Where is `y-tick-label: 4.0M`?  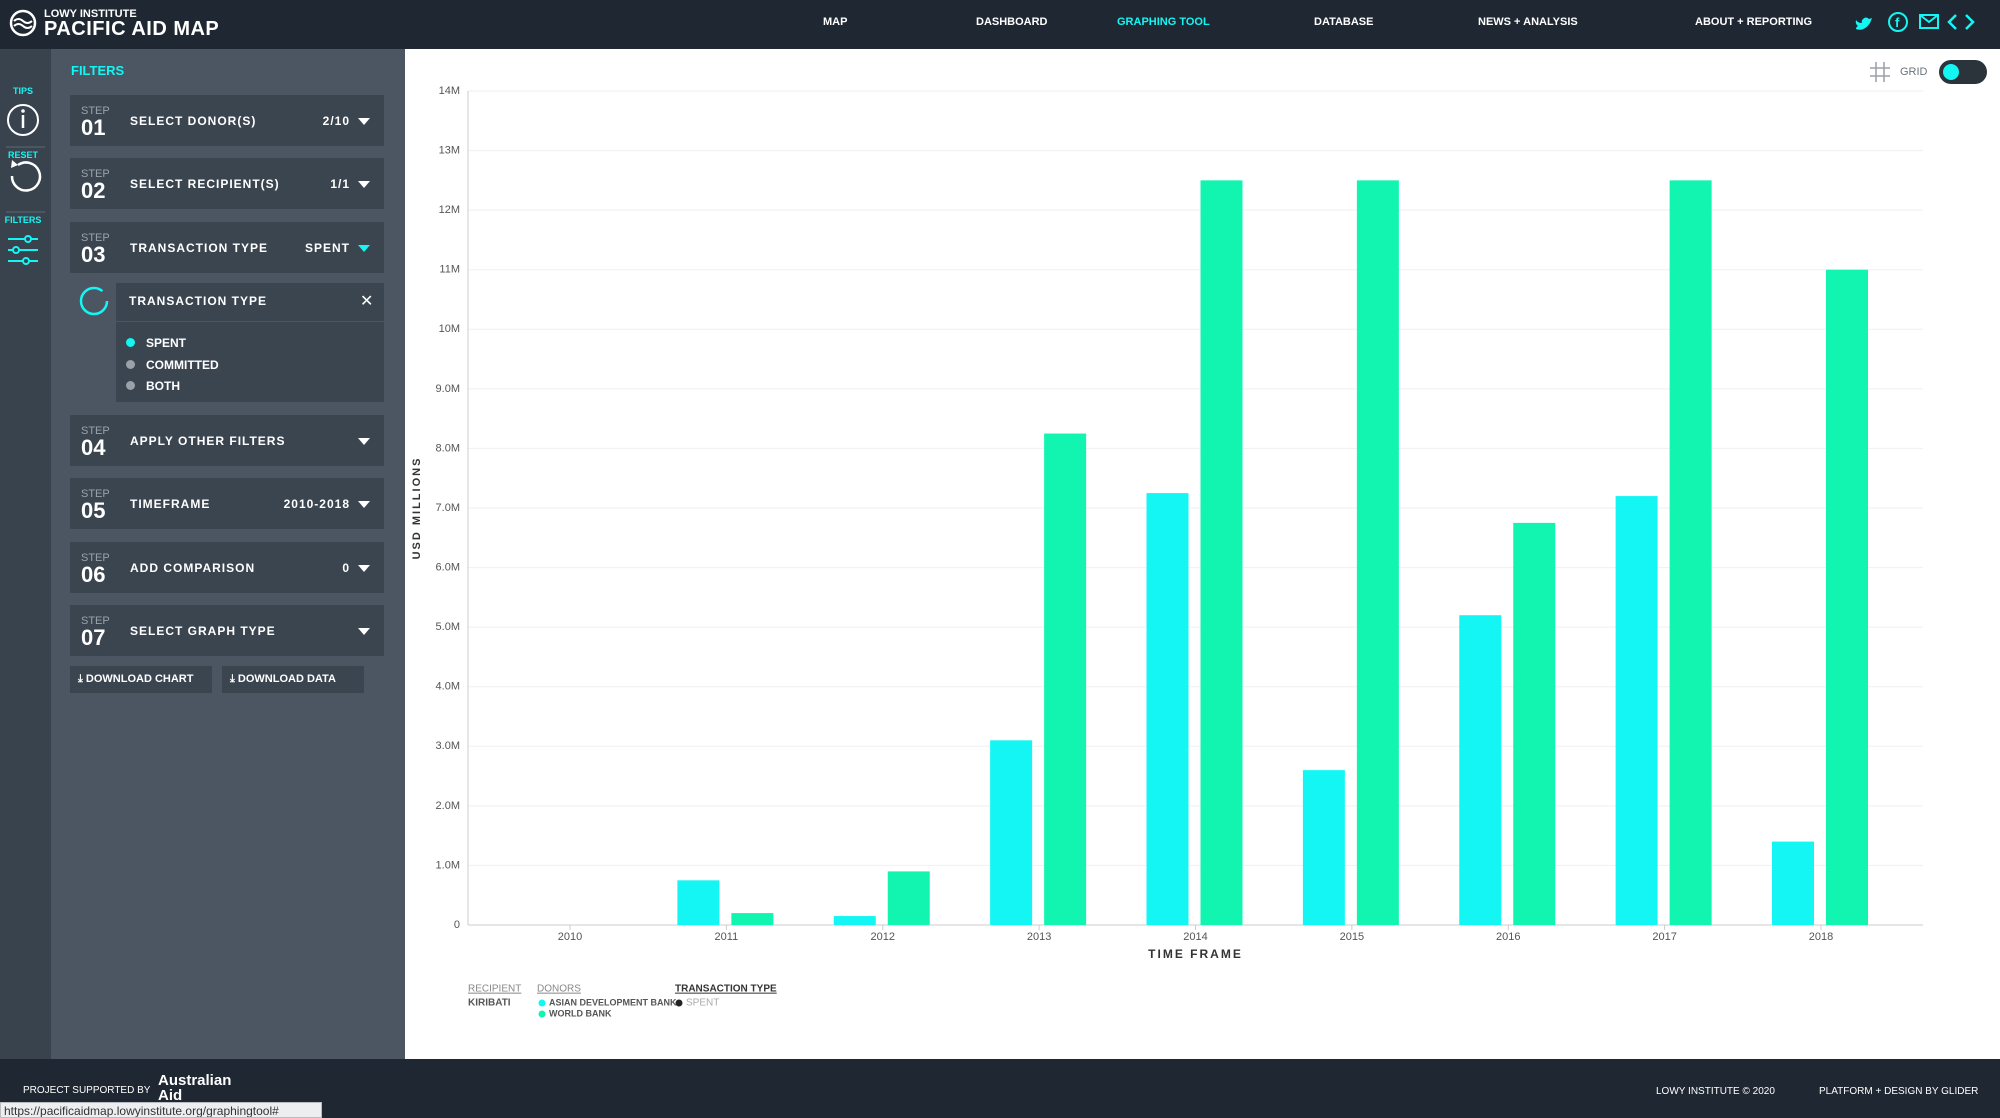
y-tick-label: 4.0M is located at coordinates (448, 687).